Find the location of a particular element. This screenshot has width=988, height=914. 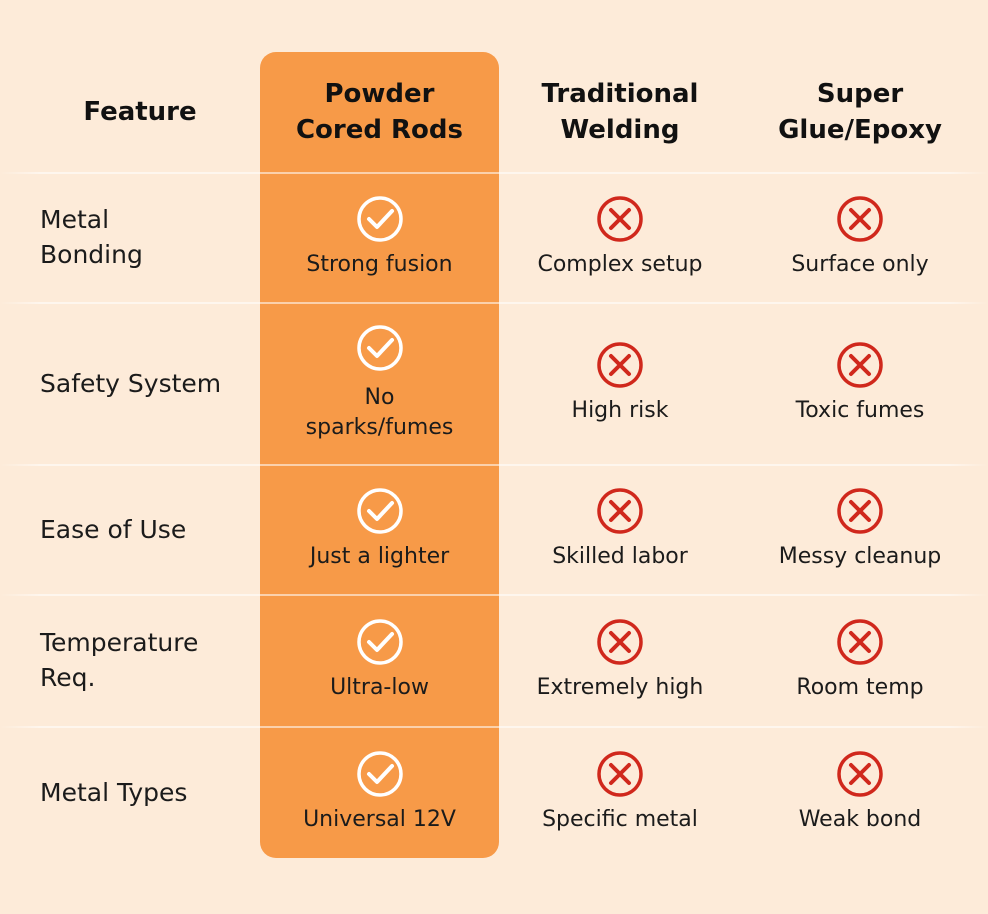

cell-text: No is located at coordinates (379, 397).